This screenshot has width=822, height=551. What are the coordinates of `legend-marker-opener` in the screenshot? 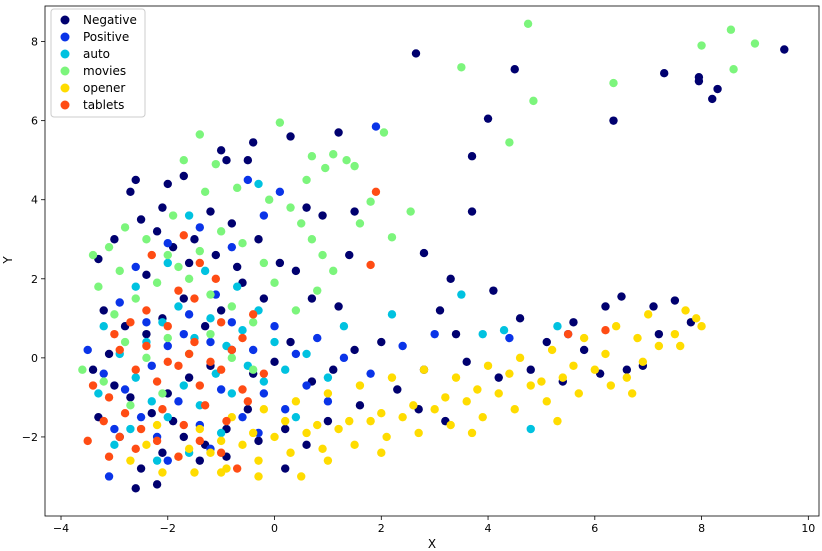 It's located at (65, 88).